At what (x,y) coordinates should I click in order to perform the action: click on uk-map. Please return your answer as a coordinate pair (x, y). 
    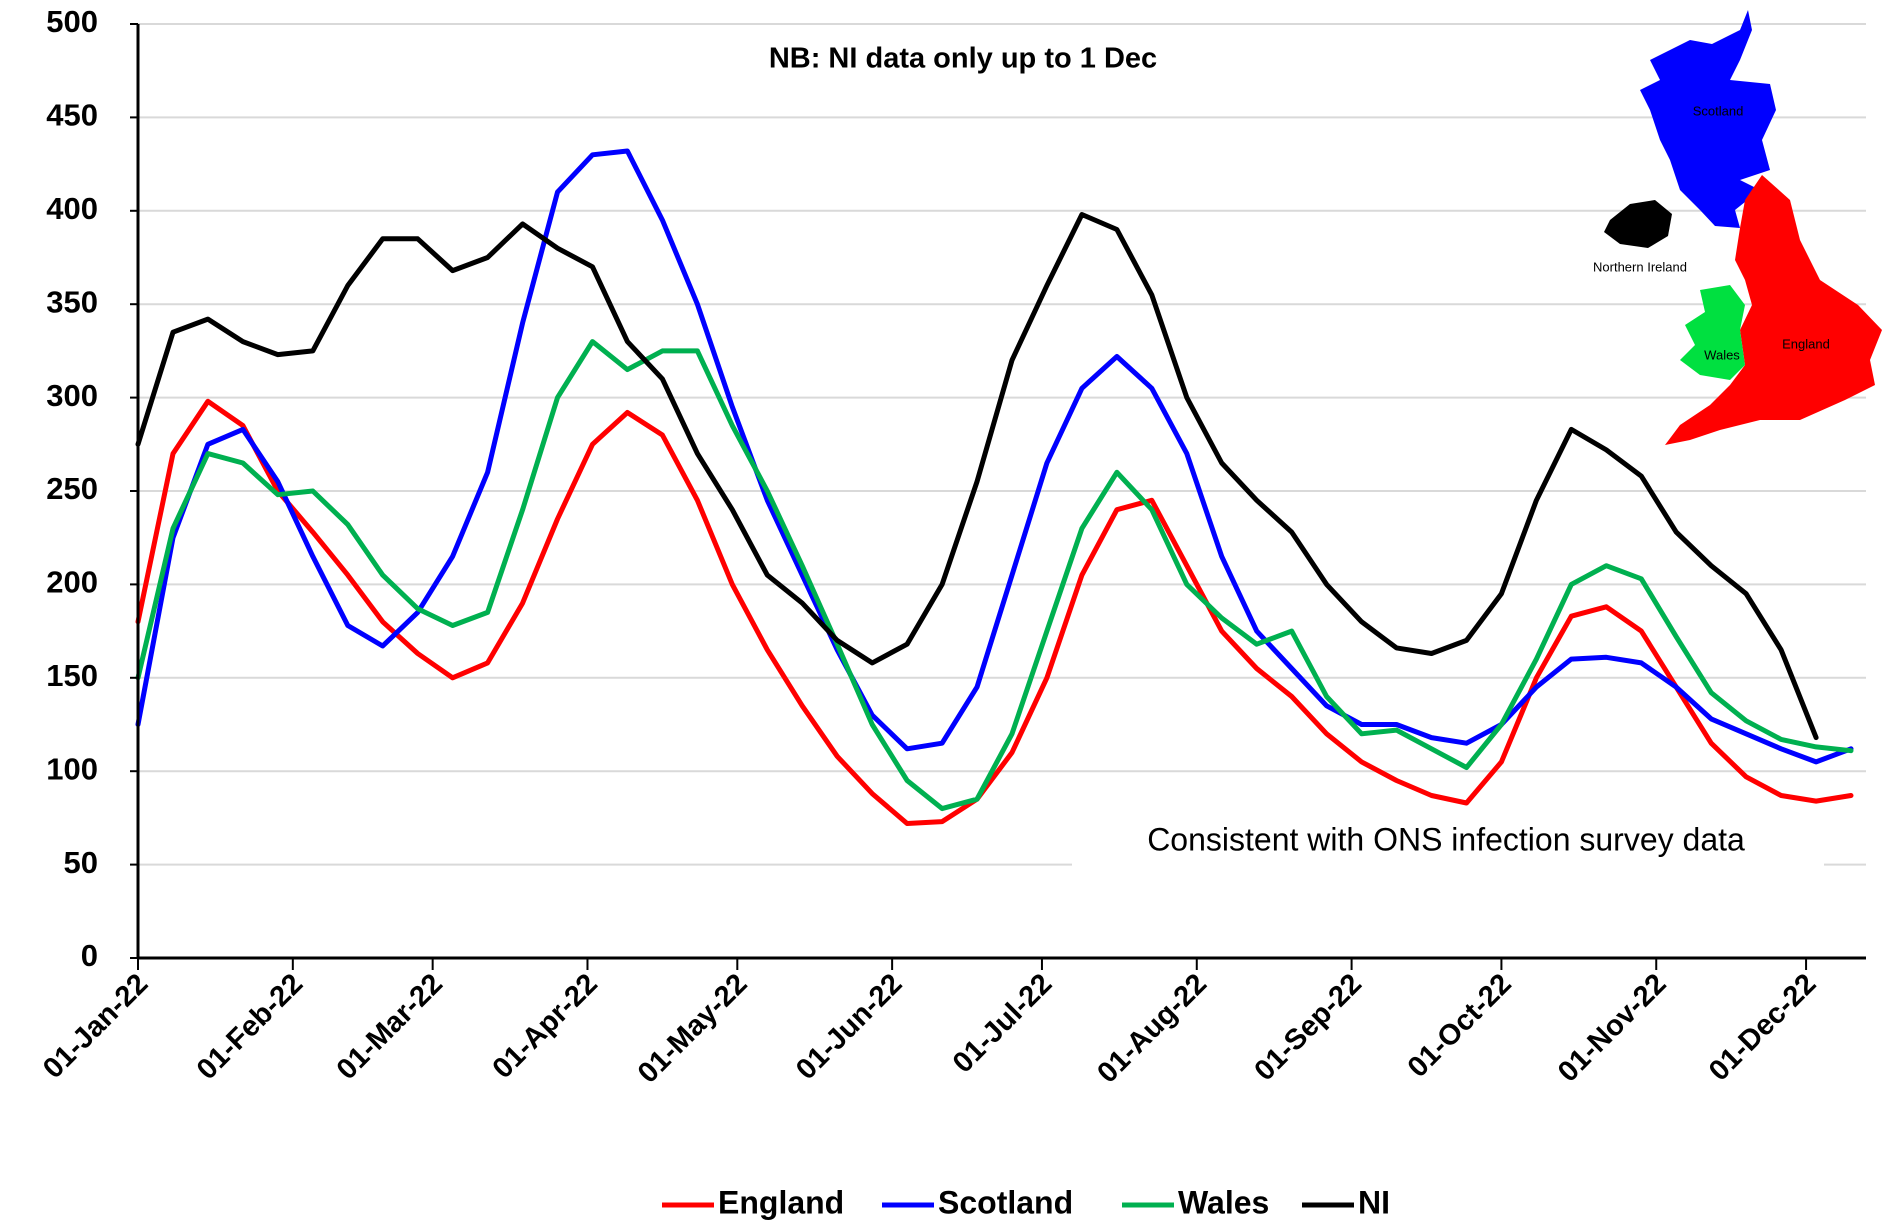
    Looking at the image, I should click on (1743, 227).